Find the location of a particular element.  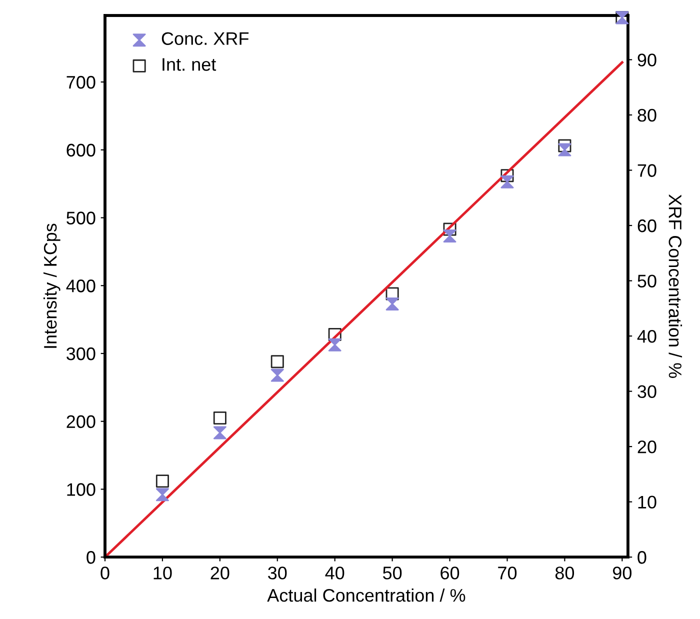

x-tick-label: 90 is located at coordinates (622, 573).